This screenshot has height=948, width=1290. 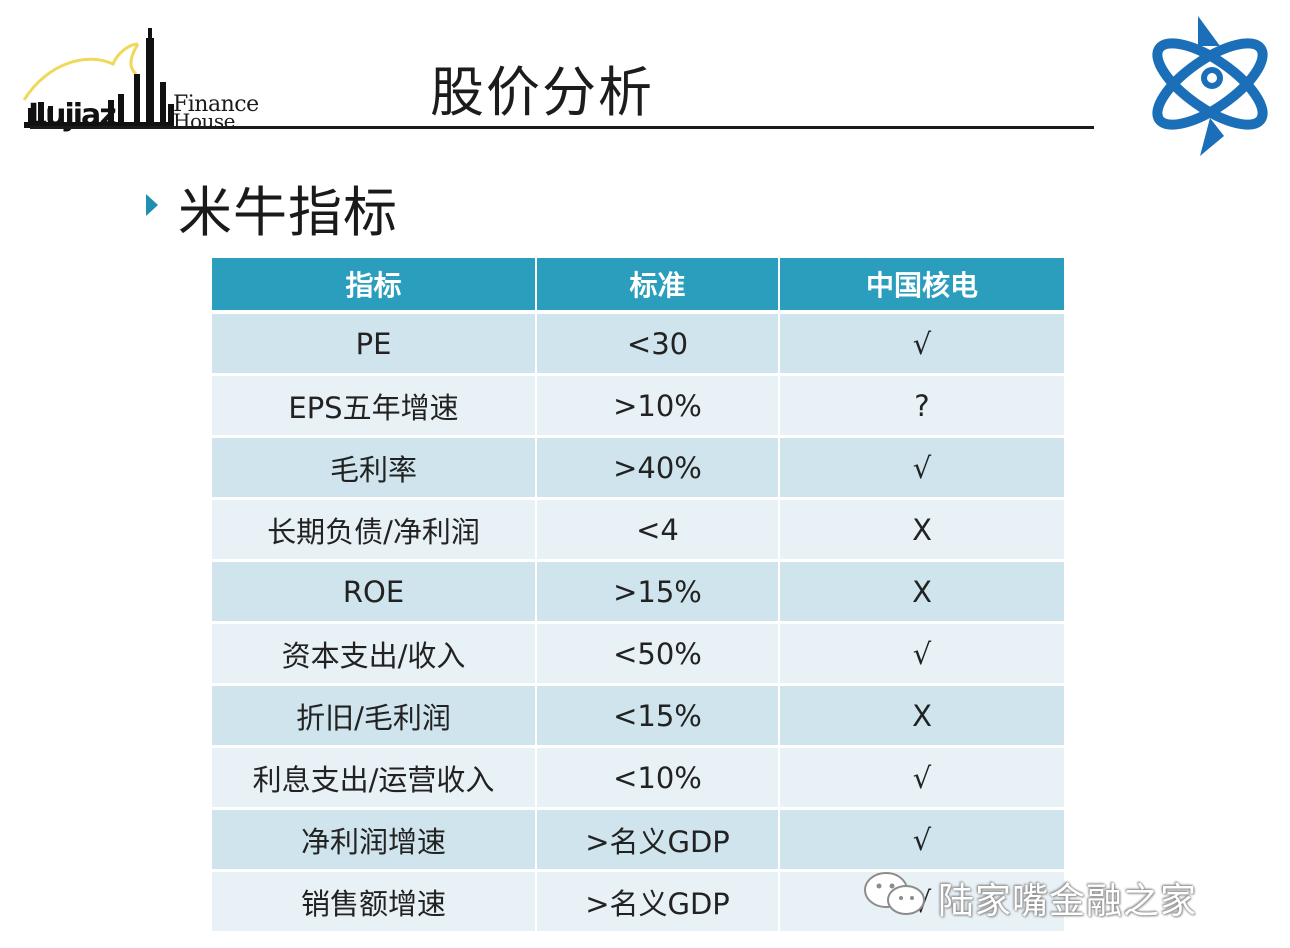 I want to click on standard-cell: <4, so click(x=658, y=530).